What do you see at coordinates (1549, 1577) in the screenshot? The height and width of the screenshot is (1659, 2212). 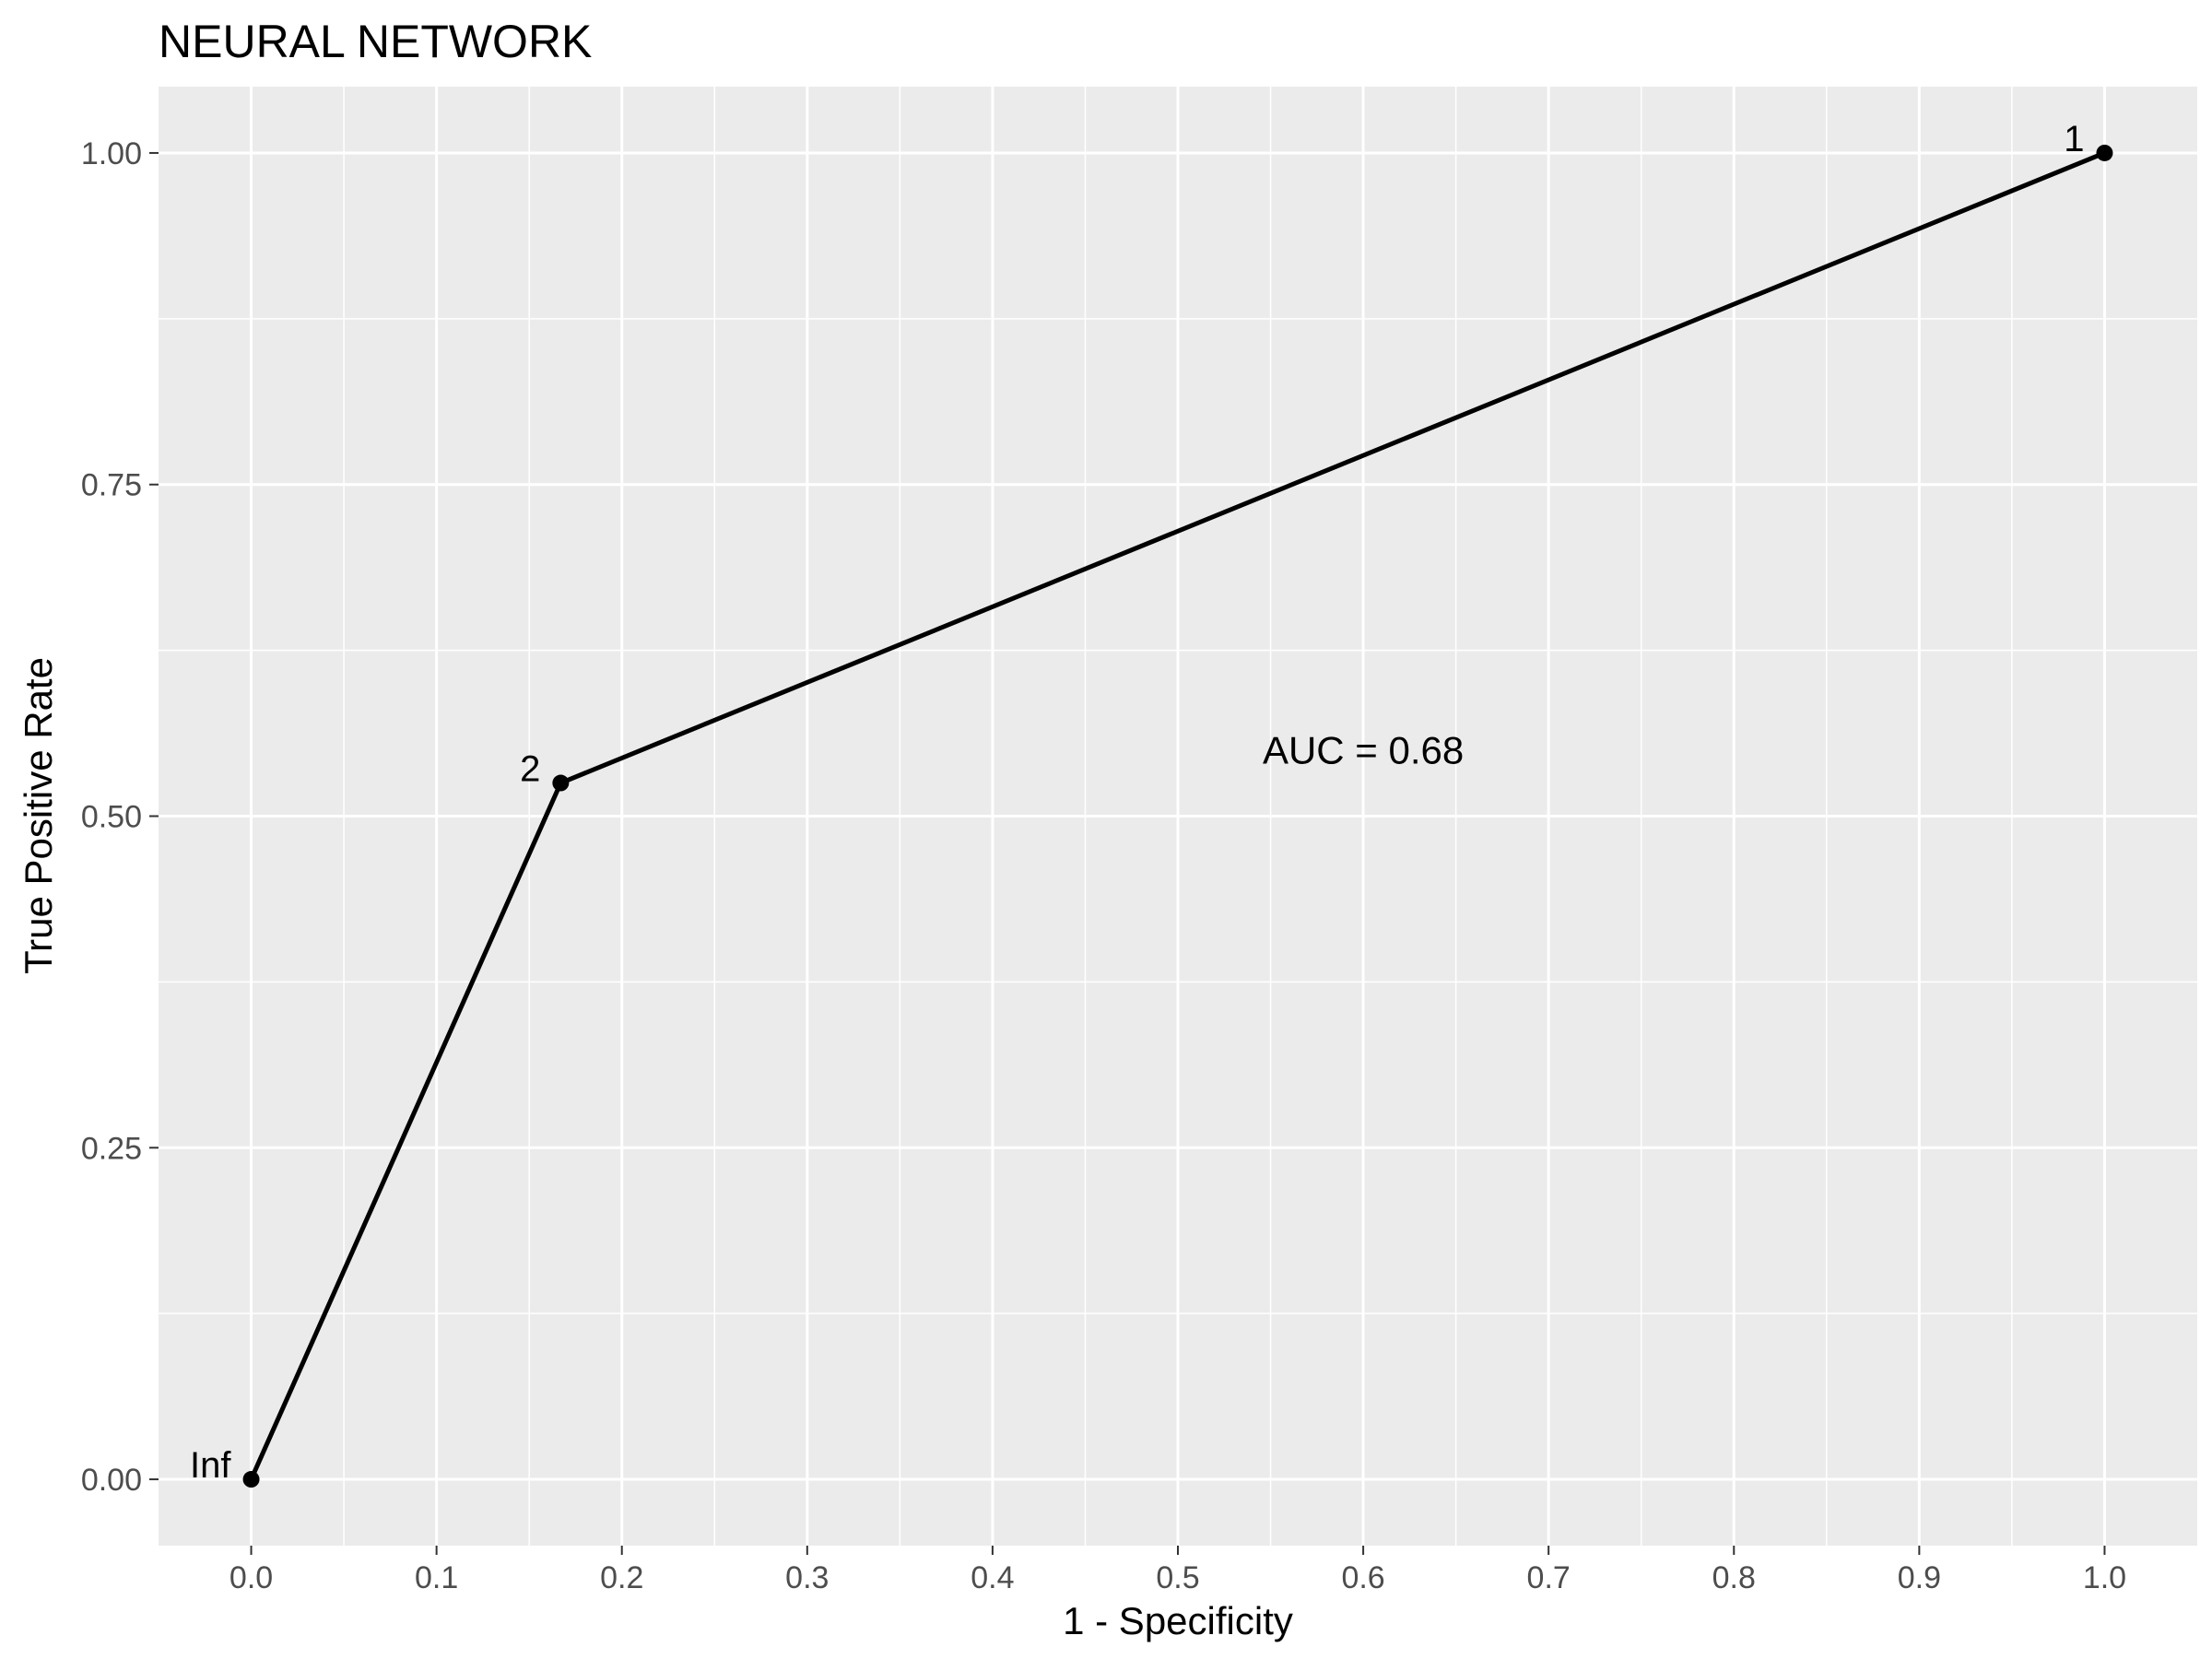 I see `x-tick-label: 0.7` at bounding box center [1549, 1577].